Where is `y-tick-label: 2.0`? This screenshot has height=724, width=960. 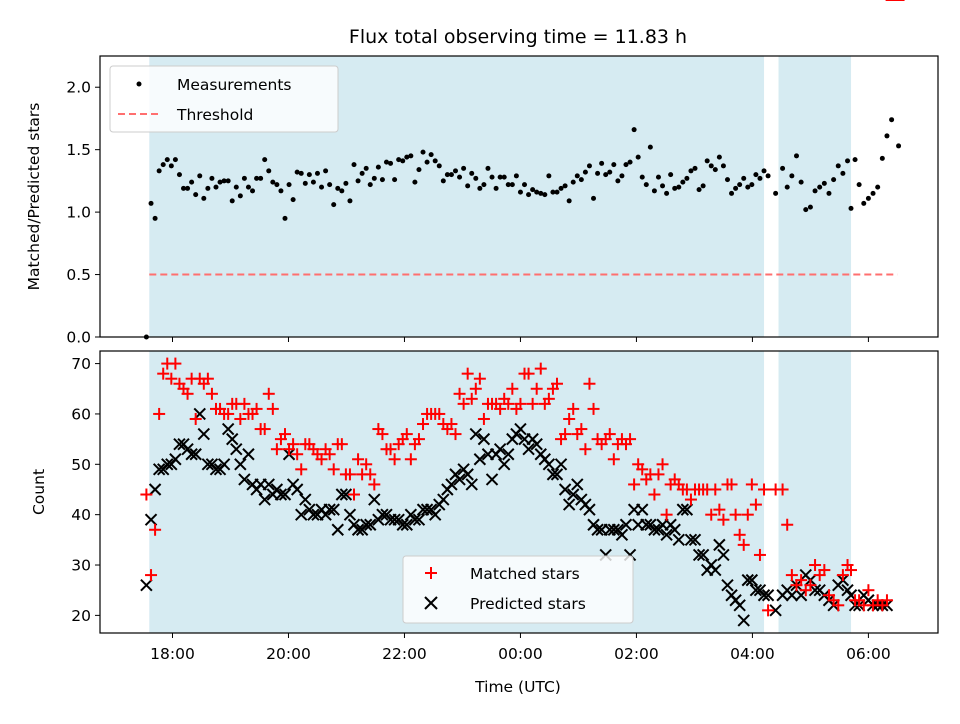 y-tick-label: 2.0 is located at coordinates (78, 88).